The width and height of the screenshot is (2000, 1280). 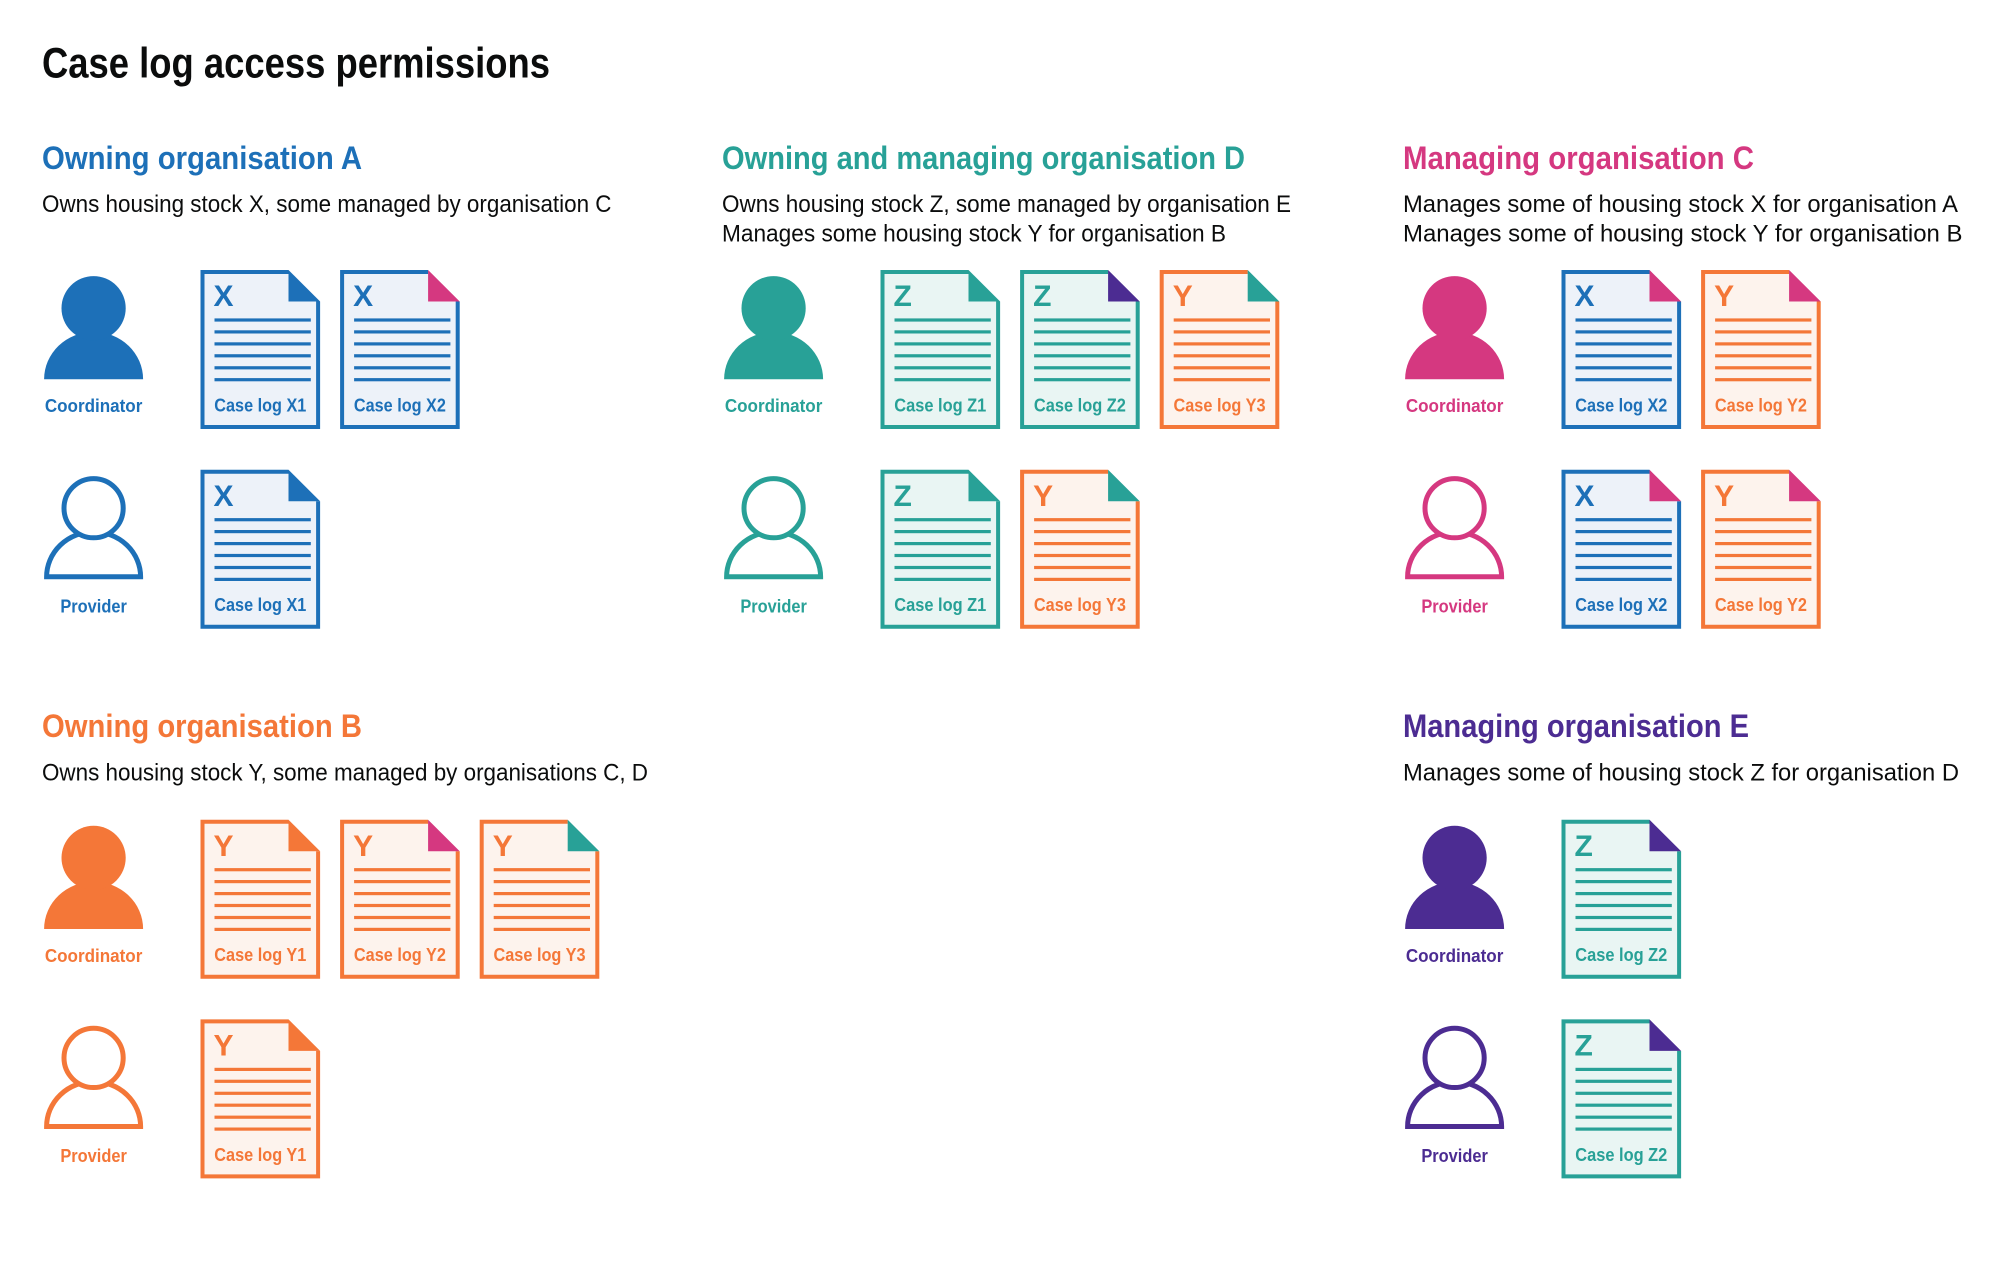 What do you see at coordinates (1576, 726) in the screenshot?
I see `svg-text: Managing organisation E` at bounding box center [1576, 726].